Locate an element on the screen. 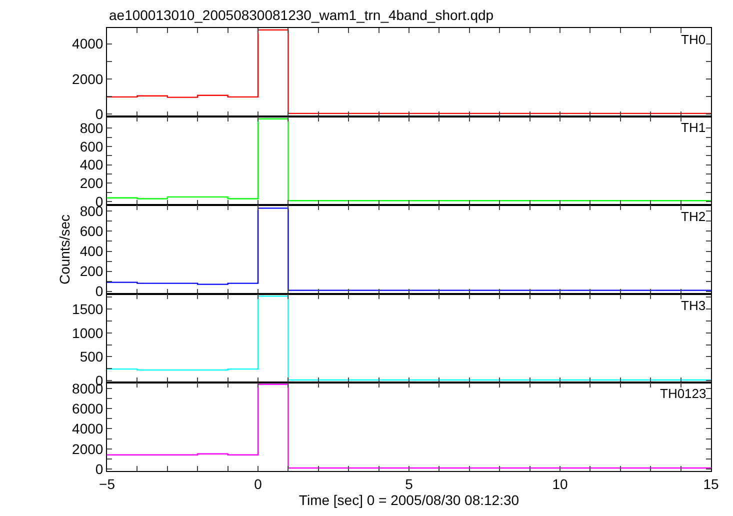 The width and height of the screenshot is (733, 516). chart-title: ae100013010_20050830081230_wam1_trn_4band_short.qdp is located at coordinates (301, 15).